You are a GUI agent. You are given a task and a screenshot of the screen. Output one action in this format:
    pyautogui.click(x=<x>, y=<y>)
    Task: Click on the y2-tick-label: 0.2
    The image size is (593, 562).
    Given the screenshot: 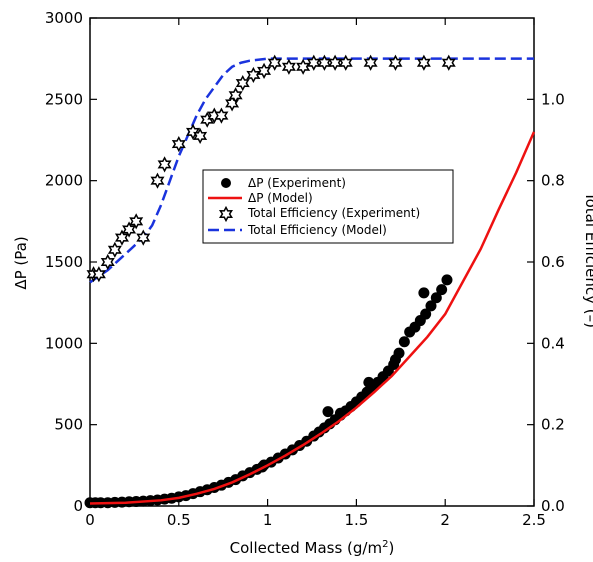 What is the action you would take?
    pyautogui.click(x=553, y=425)
    